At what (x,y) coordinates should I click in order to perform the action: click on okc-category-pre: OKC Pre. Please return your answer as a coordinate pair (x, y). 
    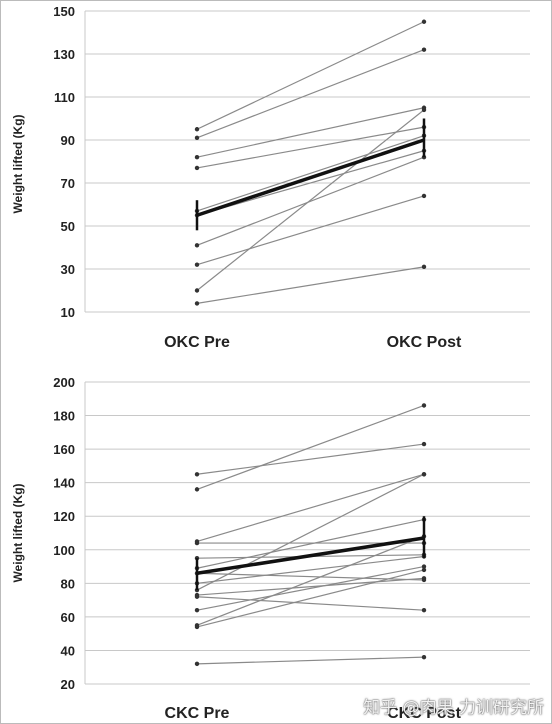
    Looking at the image, I should click on (197, 342).